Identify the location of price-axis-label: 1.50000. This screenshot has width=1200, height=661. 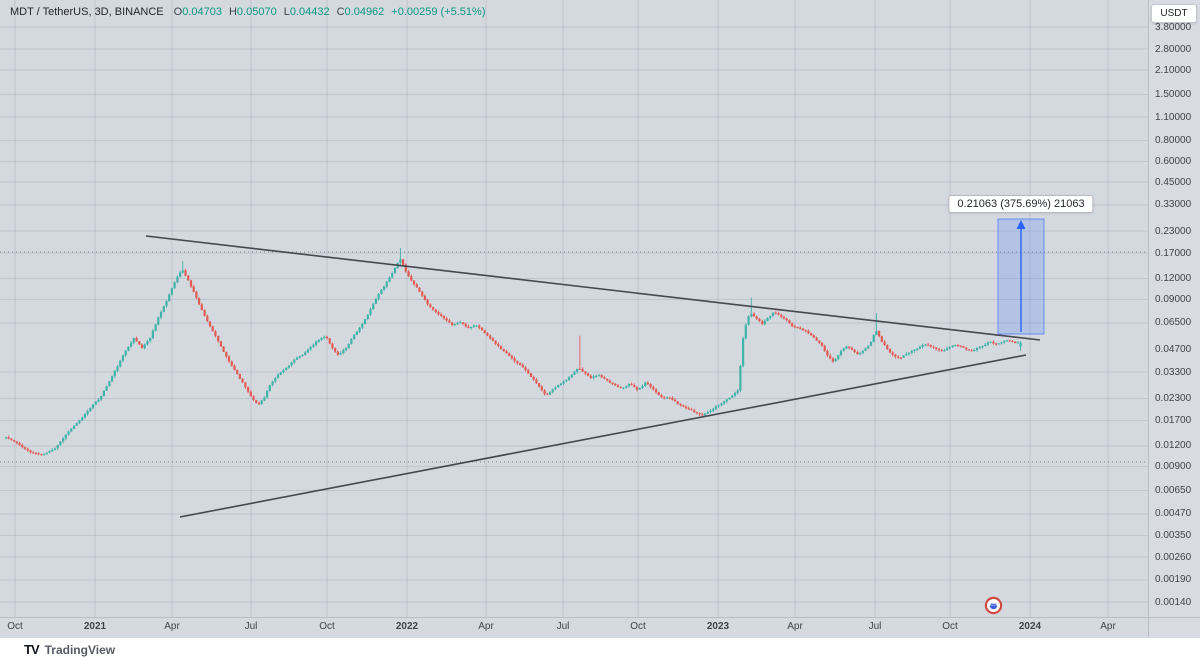
(1173, 94).